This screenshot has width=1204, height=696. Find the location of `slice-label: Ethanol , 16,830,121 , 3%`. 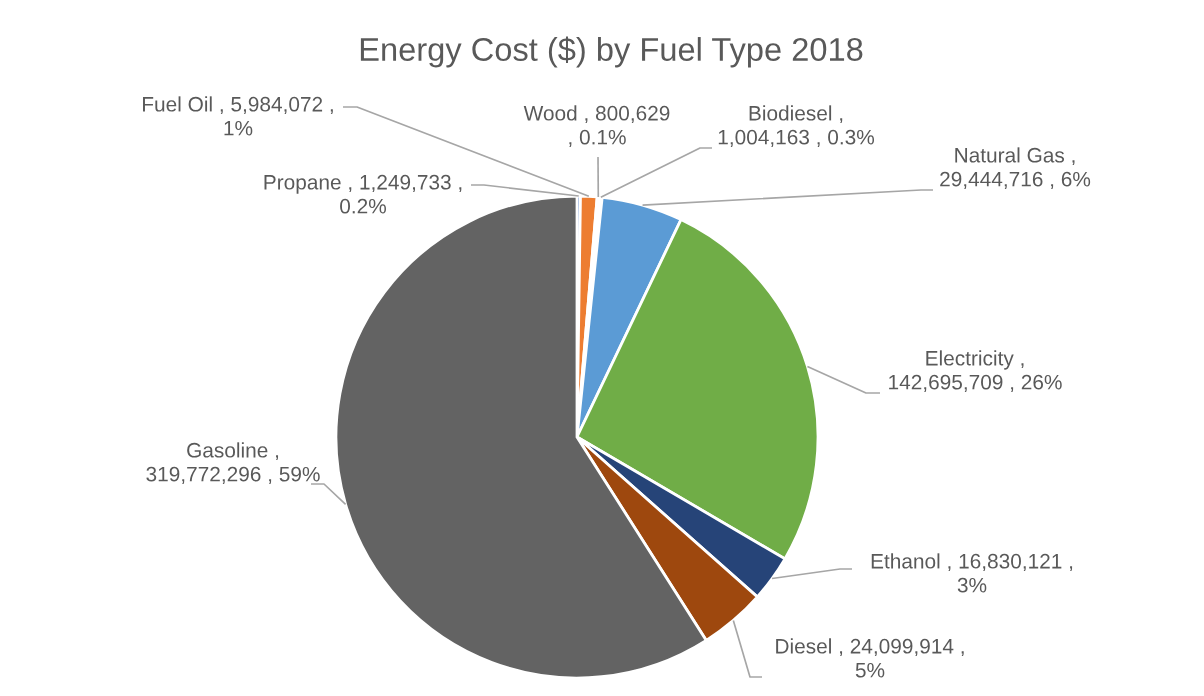

slice-label: Ethanol , 16,830,121 , 3% is located at coordinates (972, 573).